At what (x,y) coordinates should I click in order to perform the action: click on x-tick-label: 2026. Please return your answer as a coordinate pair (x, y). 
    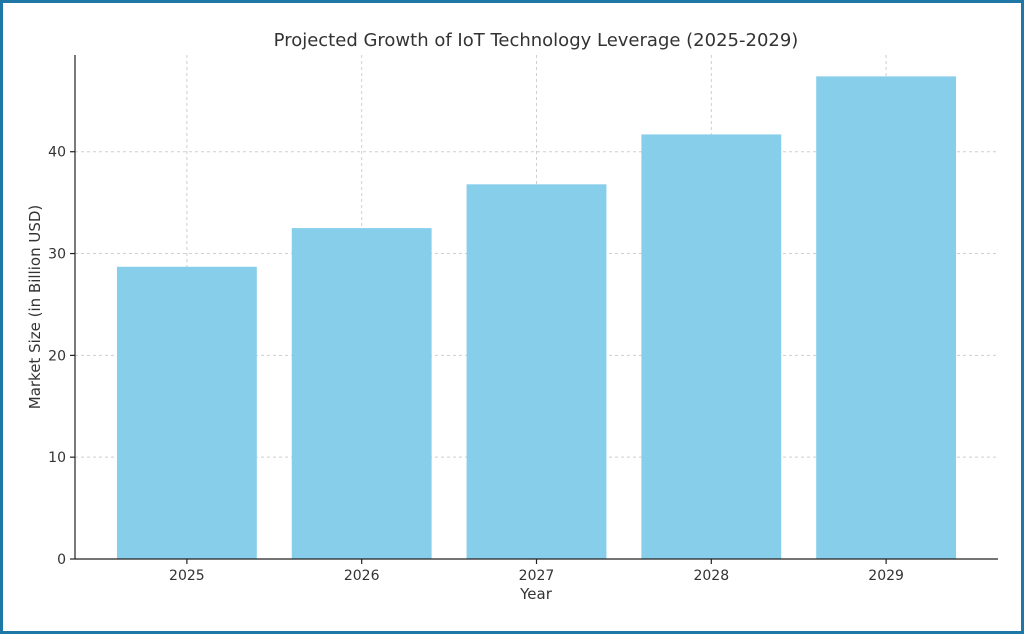
    Looking at the image, I should click on (362, 576).